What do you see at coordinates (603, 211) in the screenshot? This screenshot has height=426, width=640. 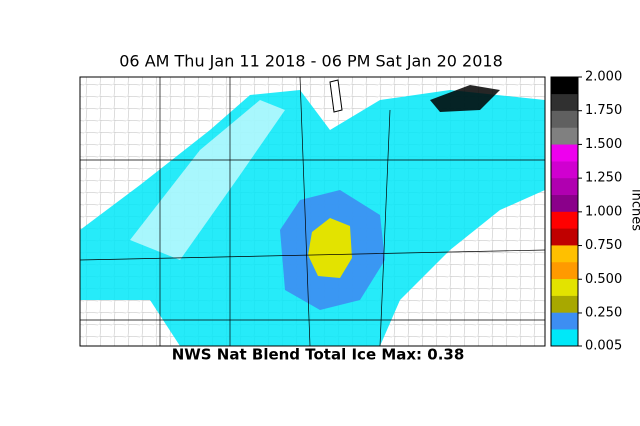 I see `colorbar-tick-label: 1.000` at bounding box center [603, 211].